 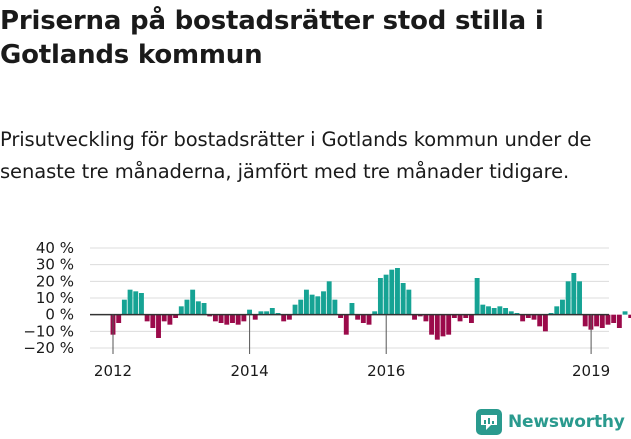 I want to click on y-tick-label: 0 %, so click(x=59, y=315).